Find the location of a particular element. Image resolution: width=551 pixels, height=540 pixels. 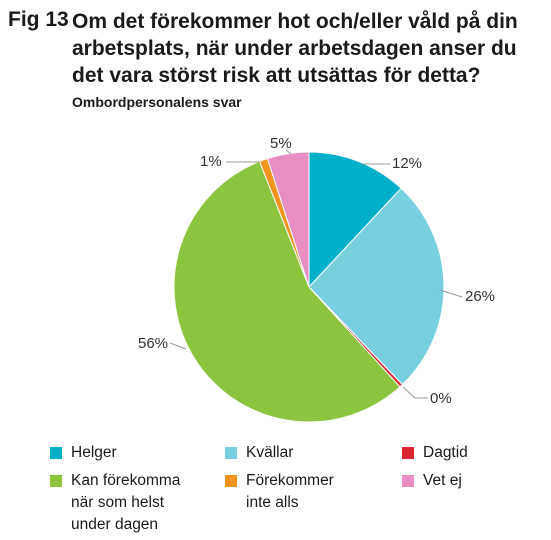

data-label: 12% is located at coordinates (407, 163).